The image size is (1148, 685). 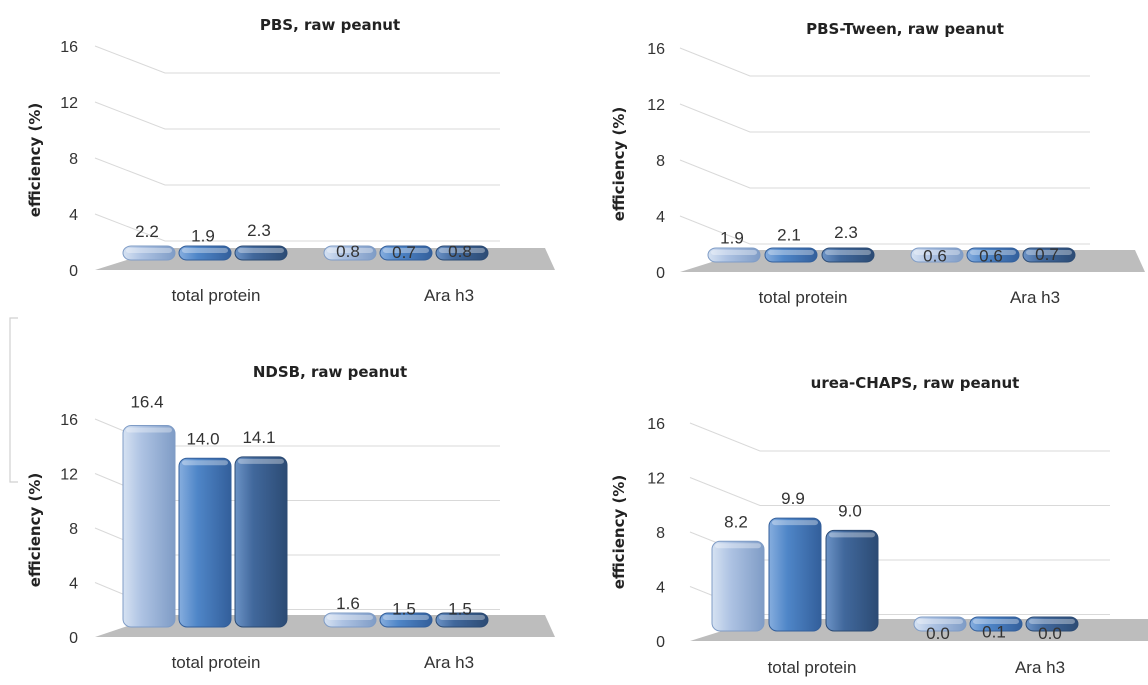 What do you see at coordinates (202, 438) in the screenshot?
I see `data-label: 14.0` at bounding box center [202, 438].